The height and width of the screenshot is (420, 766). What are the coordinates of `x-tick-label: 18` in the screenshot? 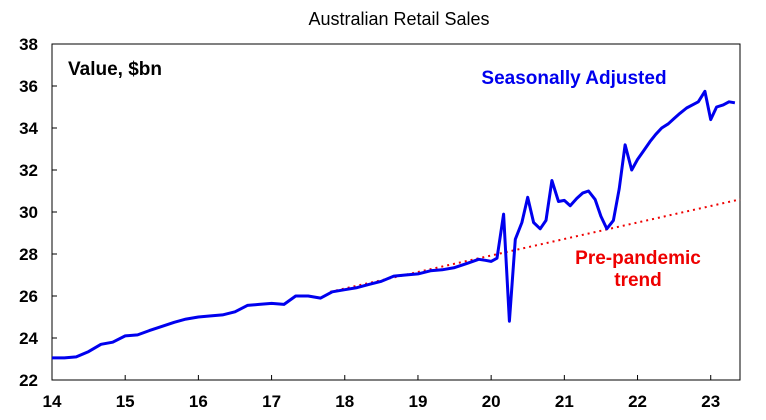 It's located at (344, 401).